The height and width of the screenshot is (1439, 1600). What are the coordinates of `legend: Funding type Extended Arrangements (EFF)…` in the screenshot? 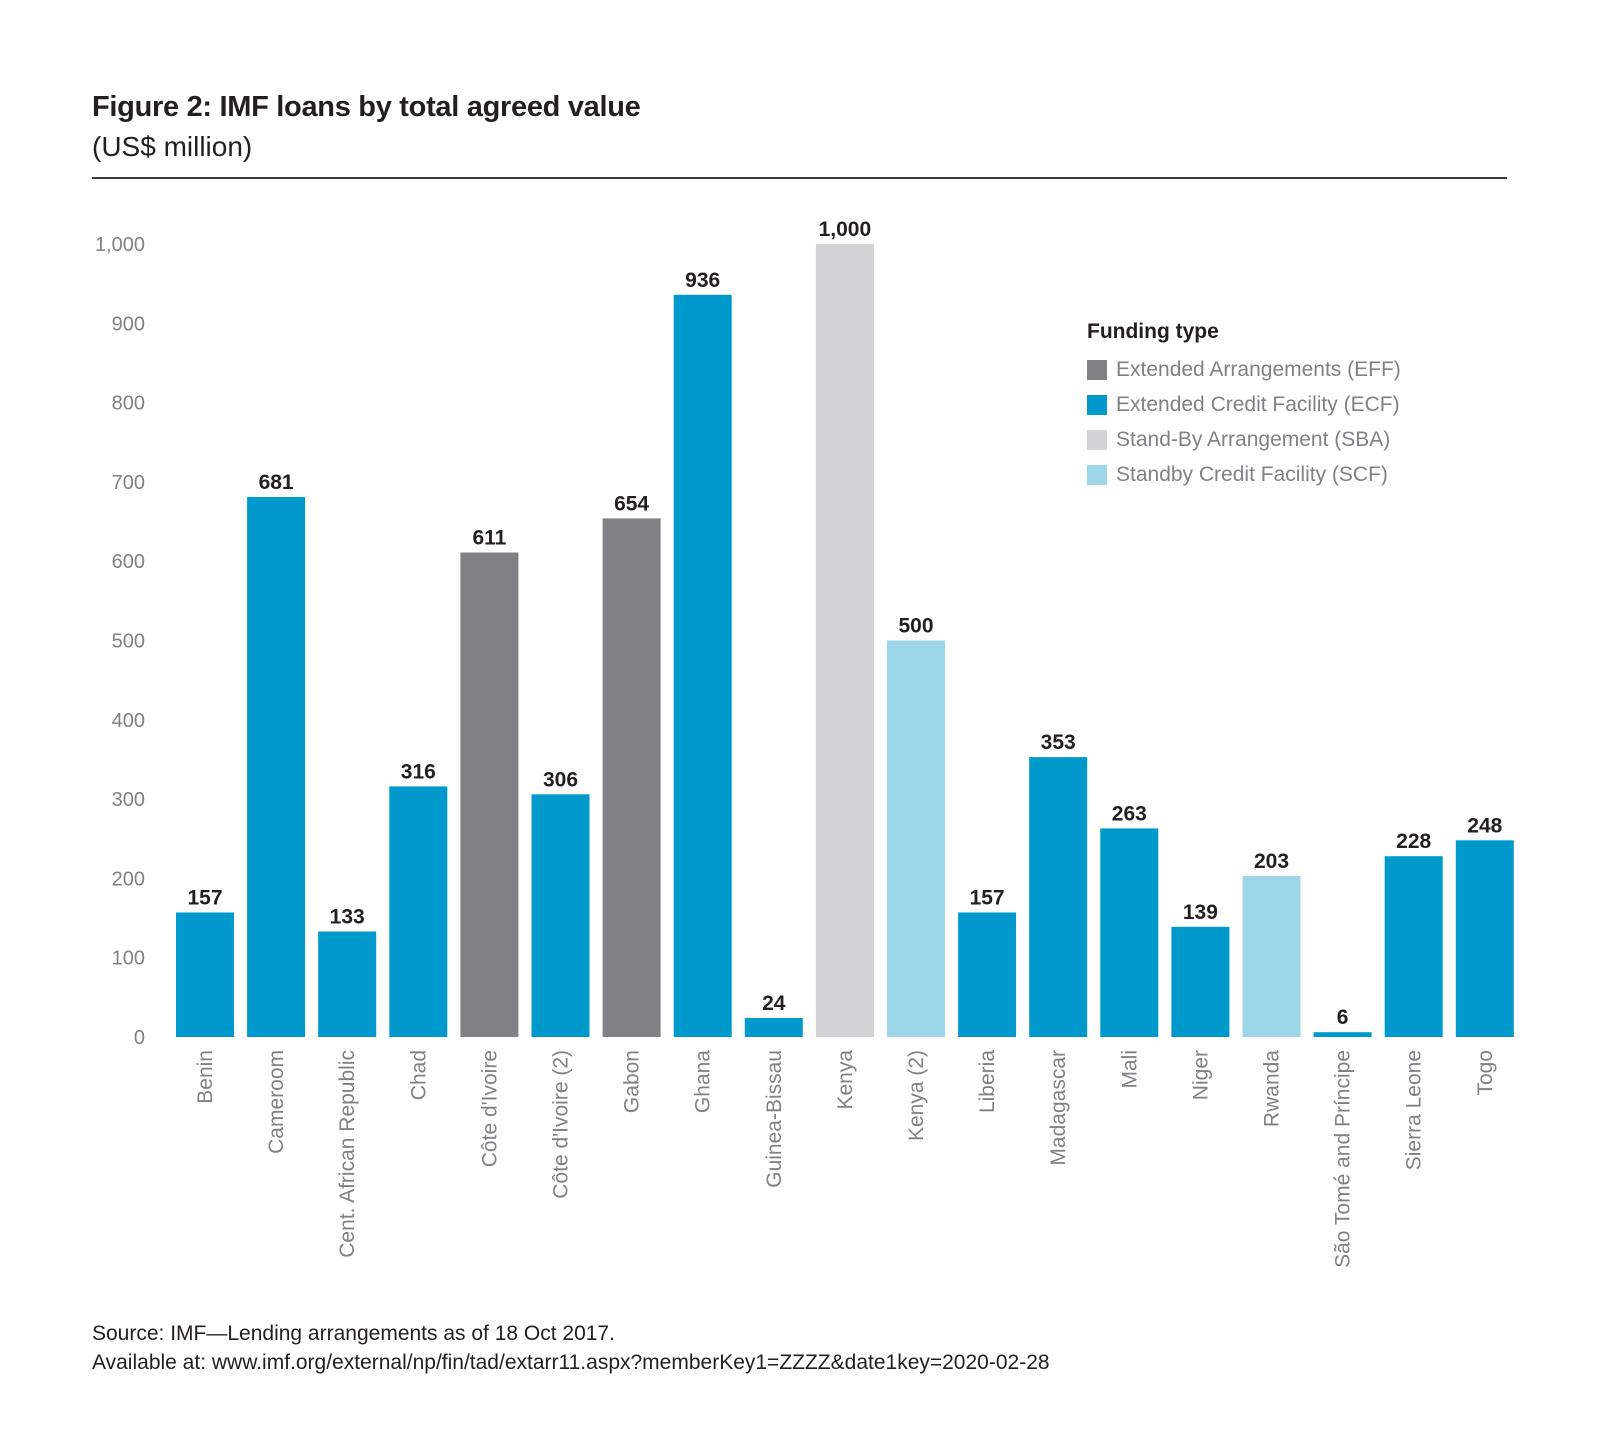 It's located at (1244, 406).